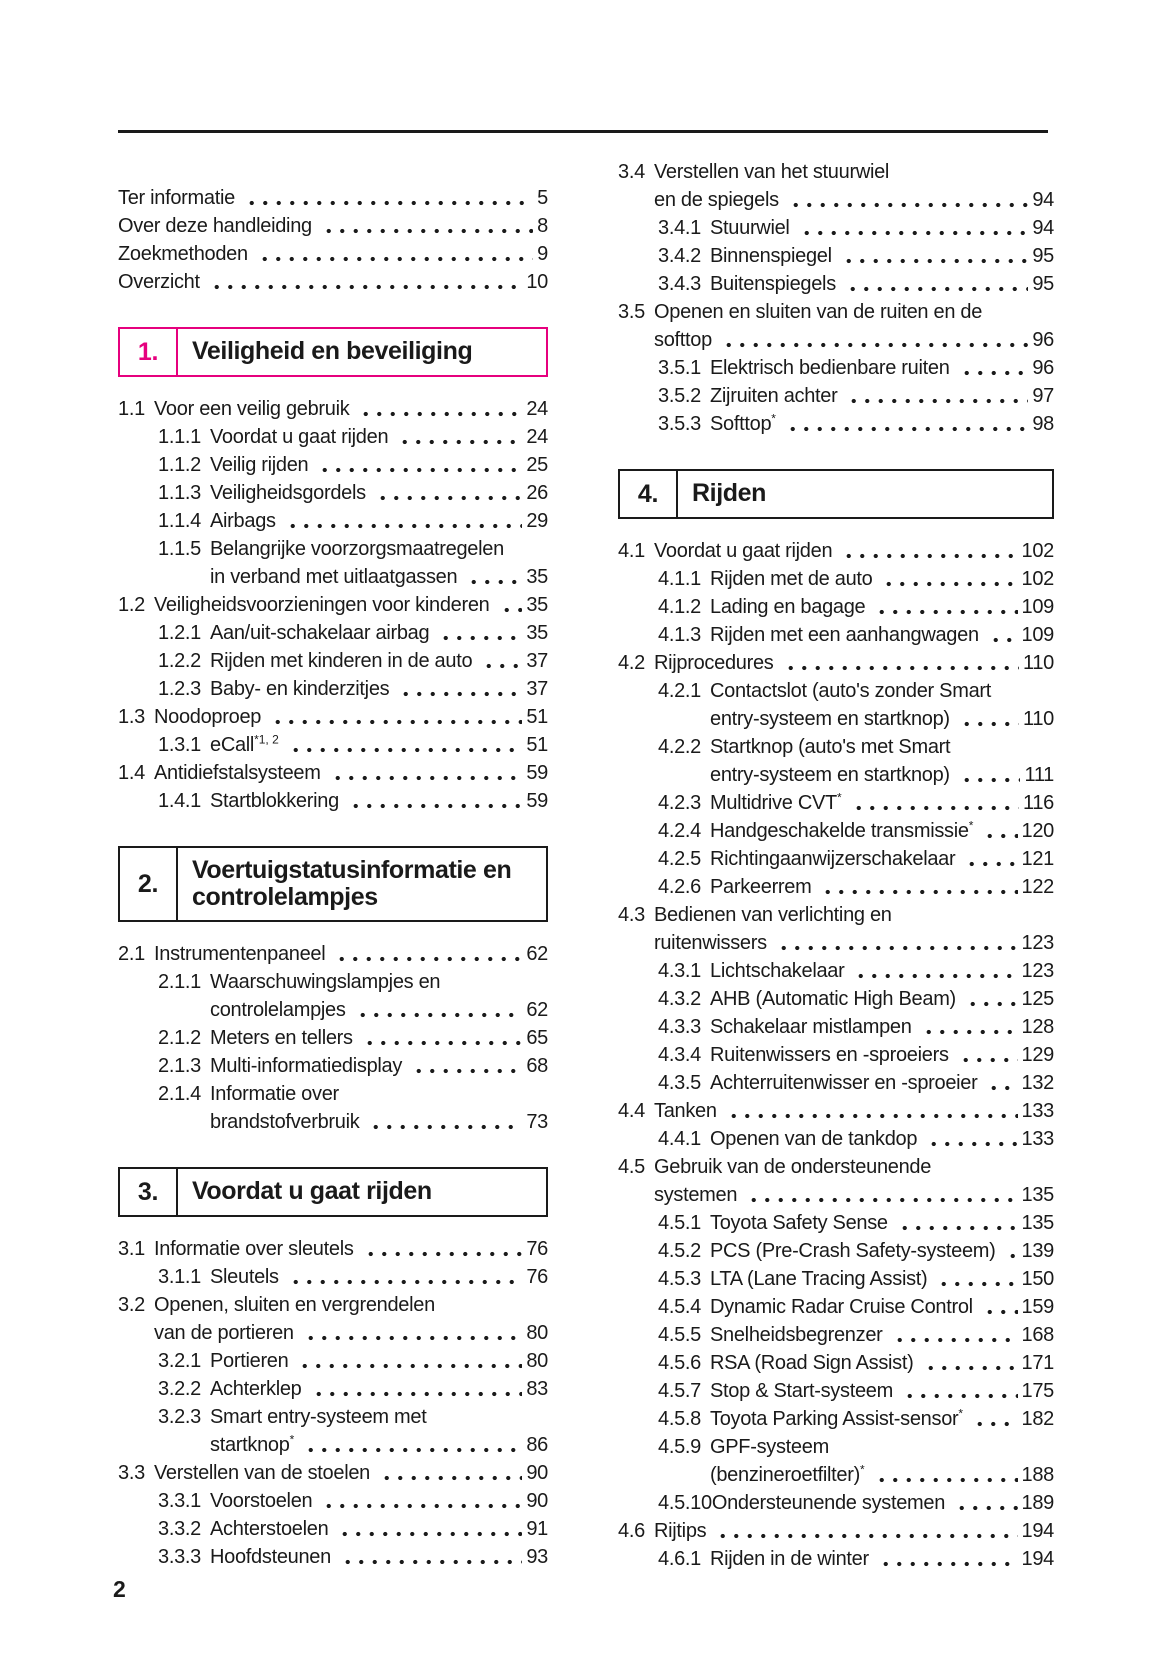 This screenshot has height=1653, width=1165. I want to click on entry-number: 4.5.5, so click(679, 1335).